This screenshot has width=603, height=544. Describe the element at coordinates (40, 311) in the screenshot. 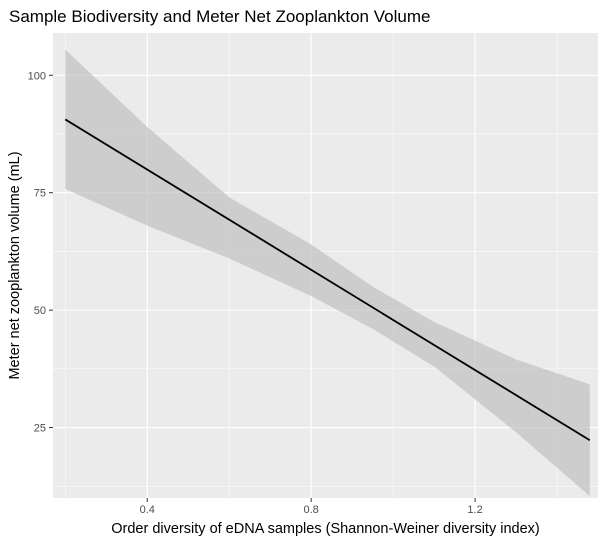

I see `y-tick-label-1: 50` at that location.